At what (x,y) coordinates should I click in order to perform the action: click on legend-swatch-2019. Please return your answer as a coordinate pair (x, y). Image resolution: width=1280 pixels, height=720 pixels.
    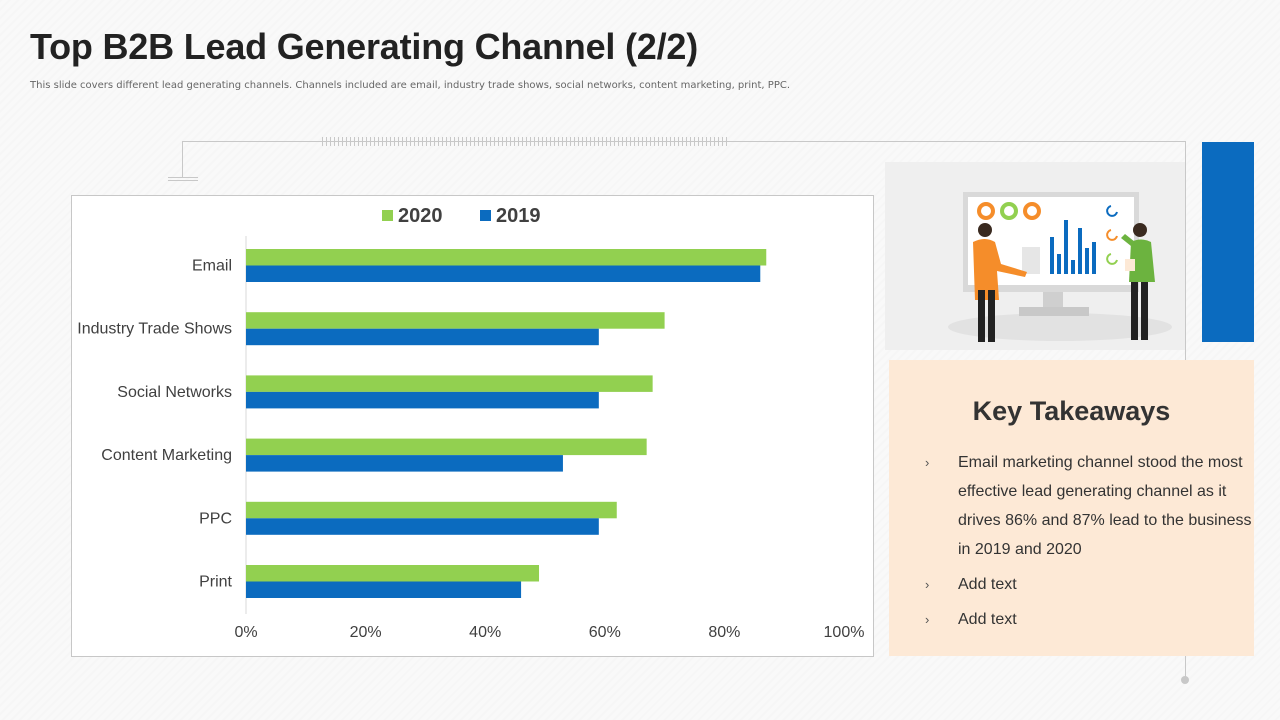
    Looking at the image, I should click on (485, 215).